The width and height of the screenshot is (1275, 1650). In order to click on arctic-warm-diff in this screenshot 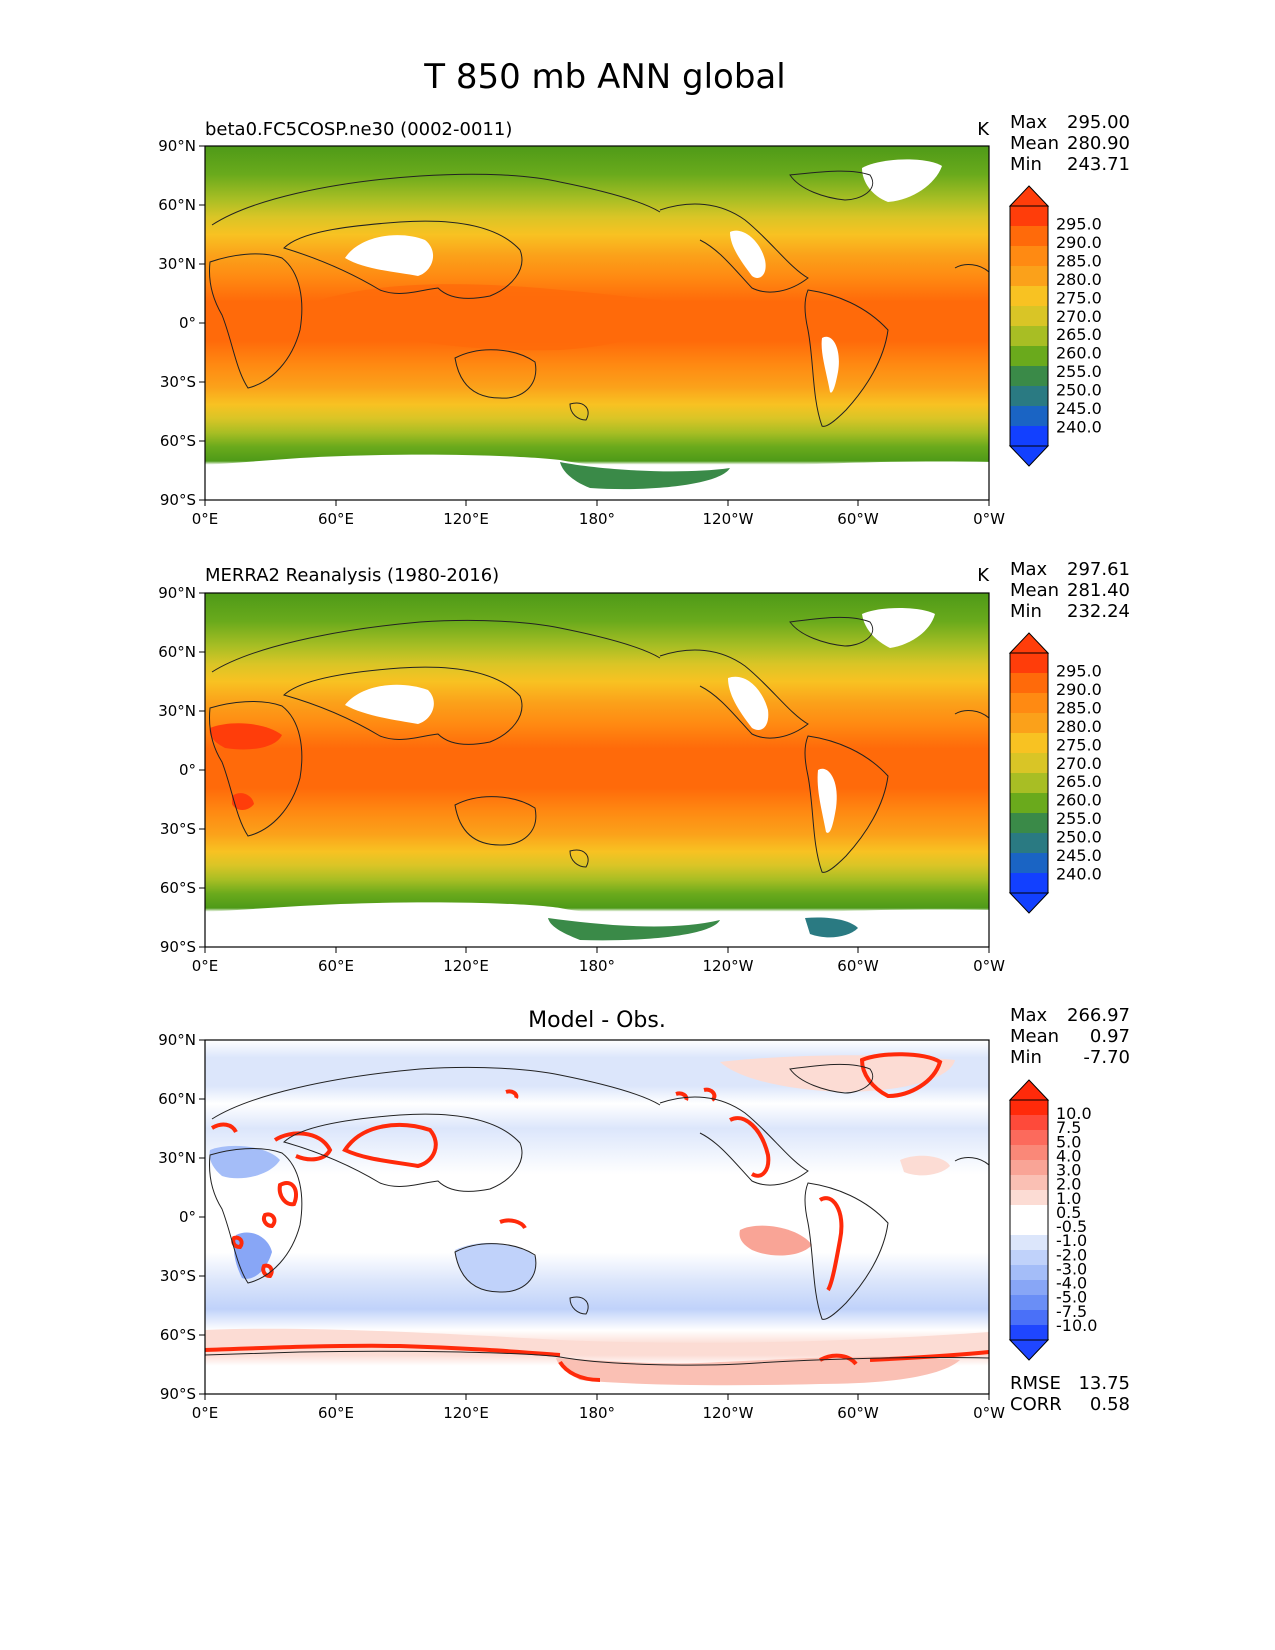, I will do `click(837, 1073)`.